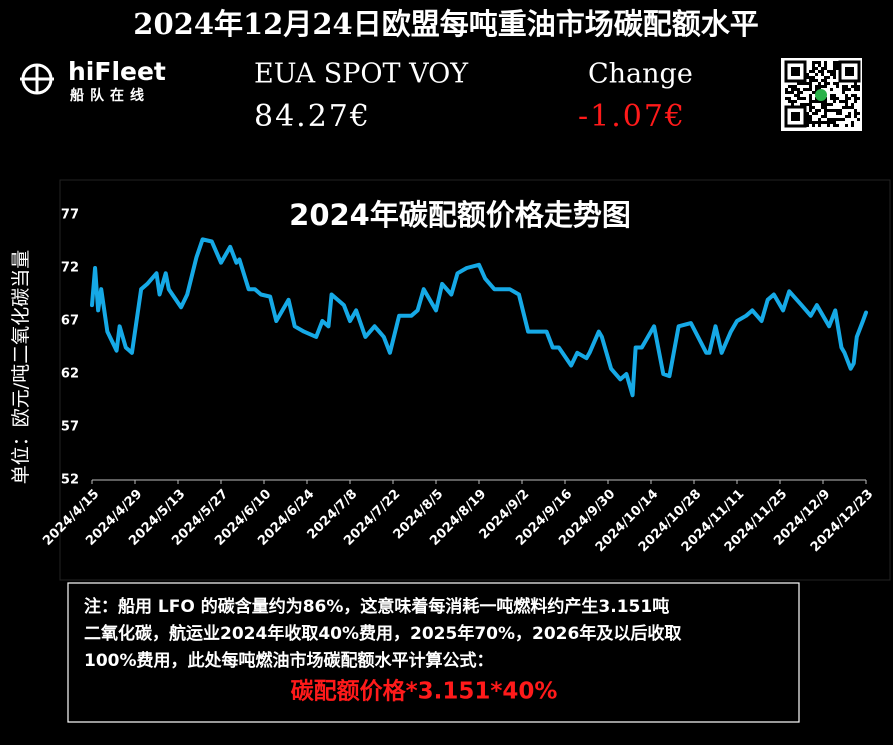 The image size is (893, 745). What do you see at coordinates (110, 95) in the screenshot?
I see `logo-sub: 船队在线` at bounding box center [110, 95].